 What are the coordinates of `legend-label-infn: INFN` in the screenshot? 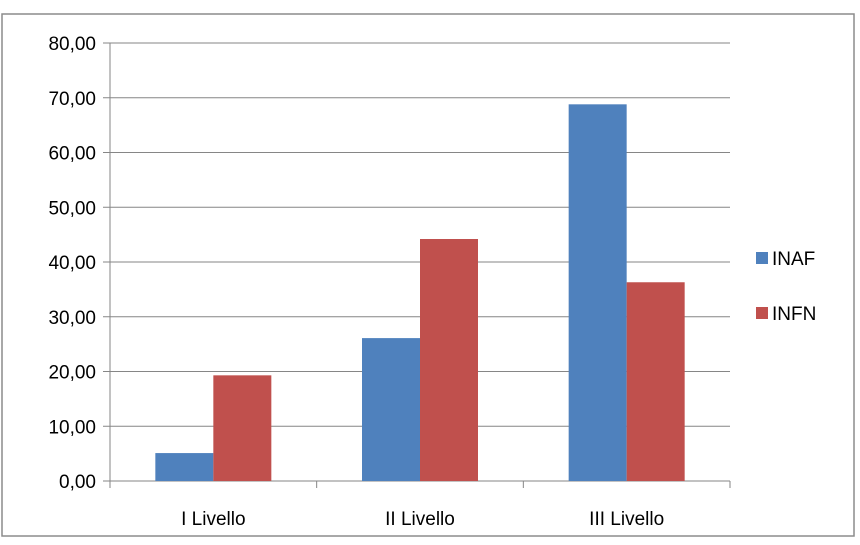 It's located at (794, 314).